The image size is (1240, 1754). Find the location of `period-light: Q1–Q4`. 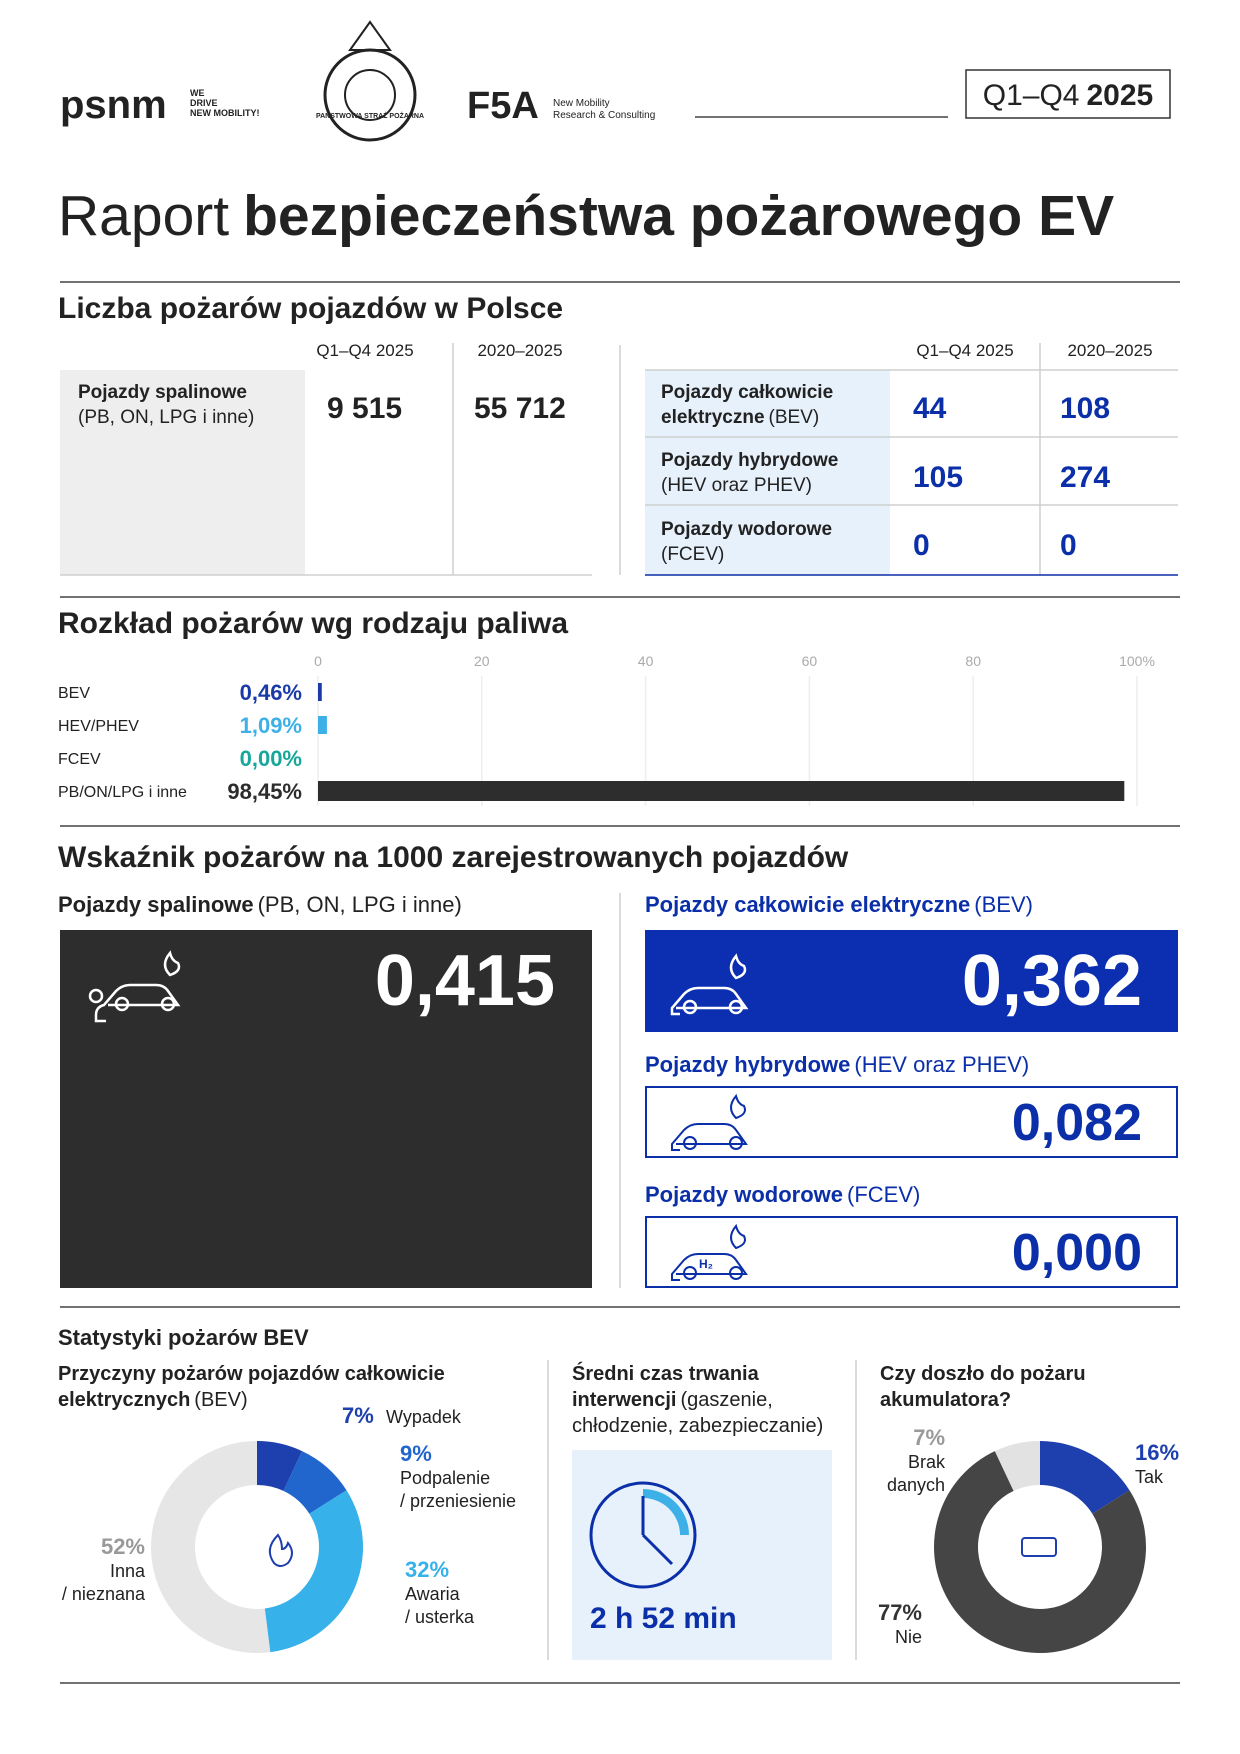

period-light: Q1–Q4 is located at coordinates (1031, 95).